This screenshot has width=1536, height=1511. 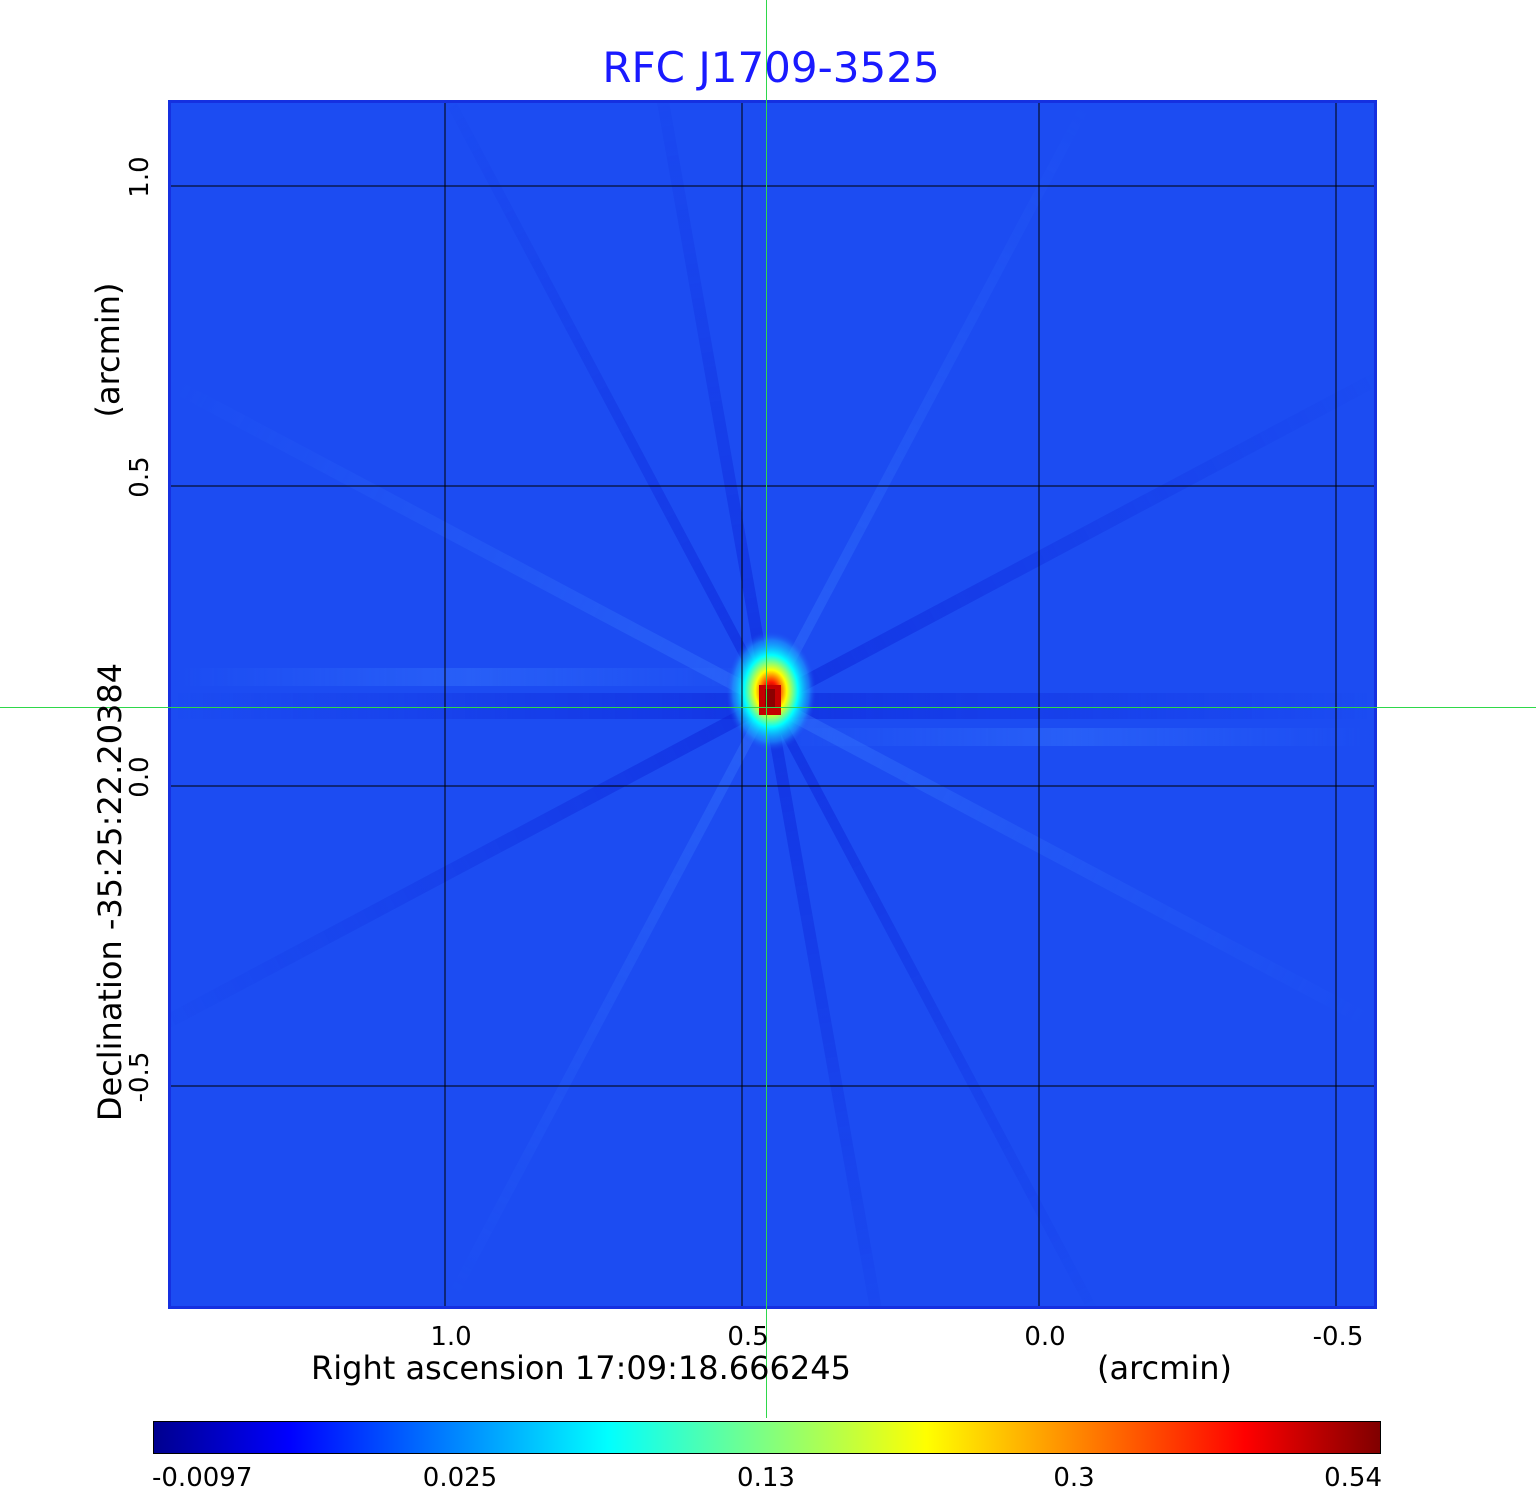 I want to click on x-axis-unit: (arcmin), so click(x=1164, y=1368).